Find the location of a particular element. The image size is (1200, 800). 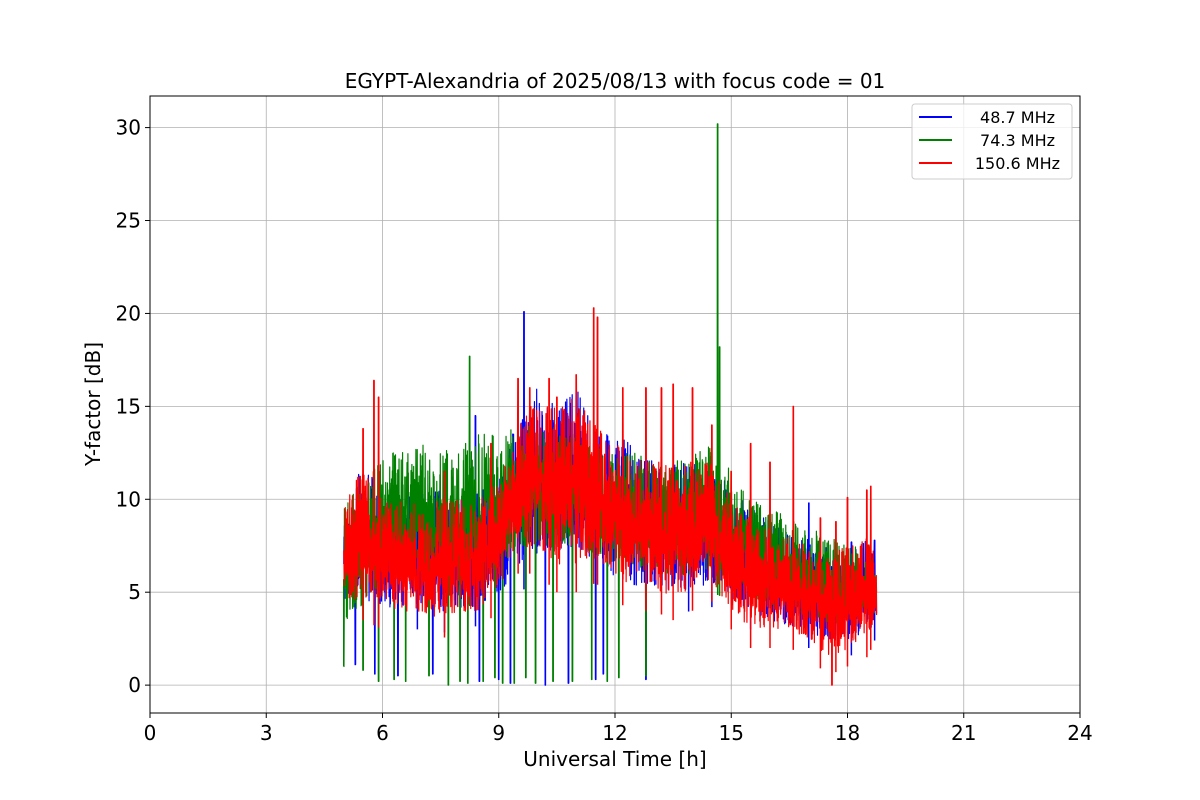

y-tick-label: 30 is located at coordinates (128, 128).